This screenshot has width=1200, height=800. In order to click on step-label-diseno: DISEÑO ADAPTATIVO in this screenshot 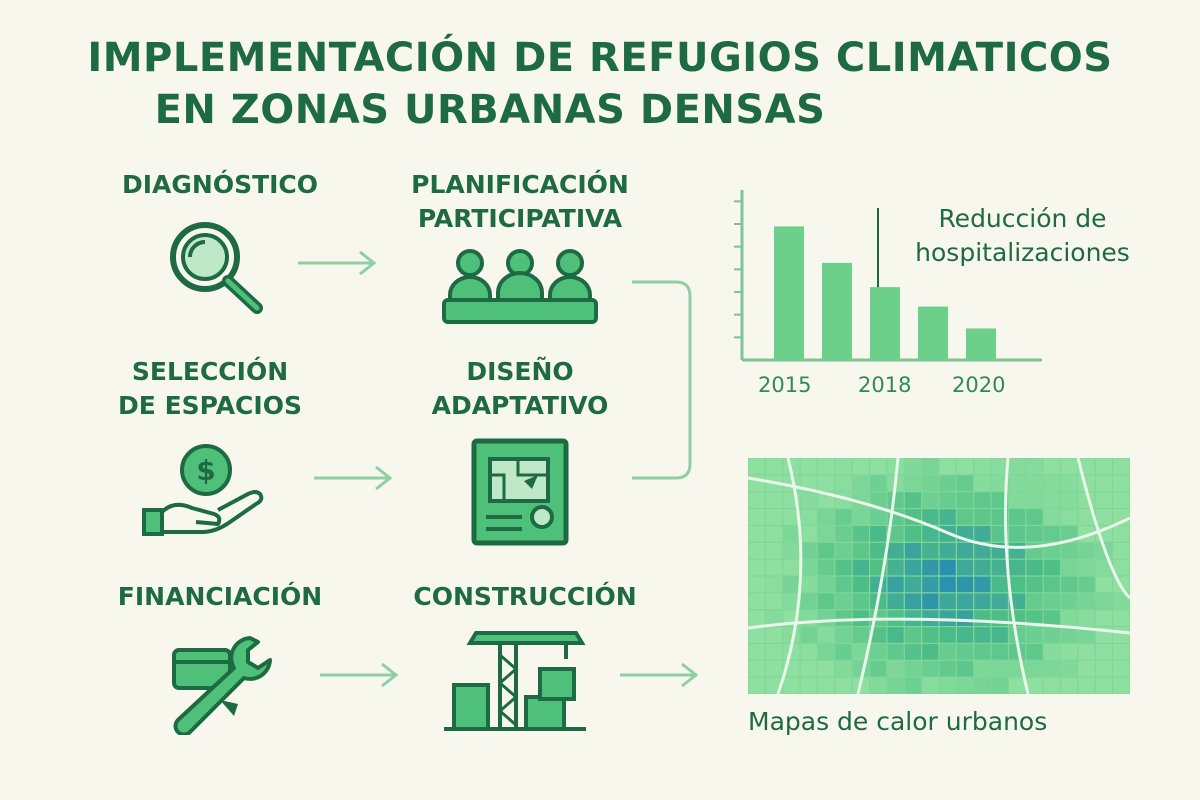, I will do `click(520, 388)`.